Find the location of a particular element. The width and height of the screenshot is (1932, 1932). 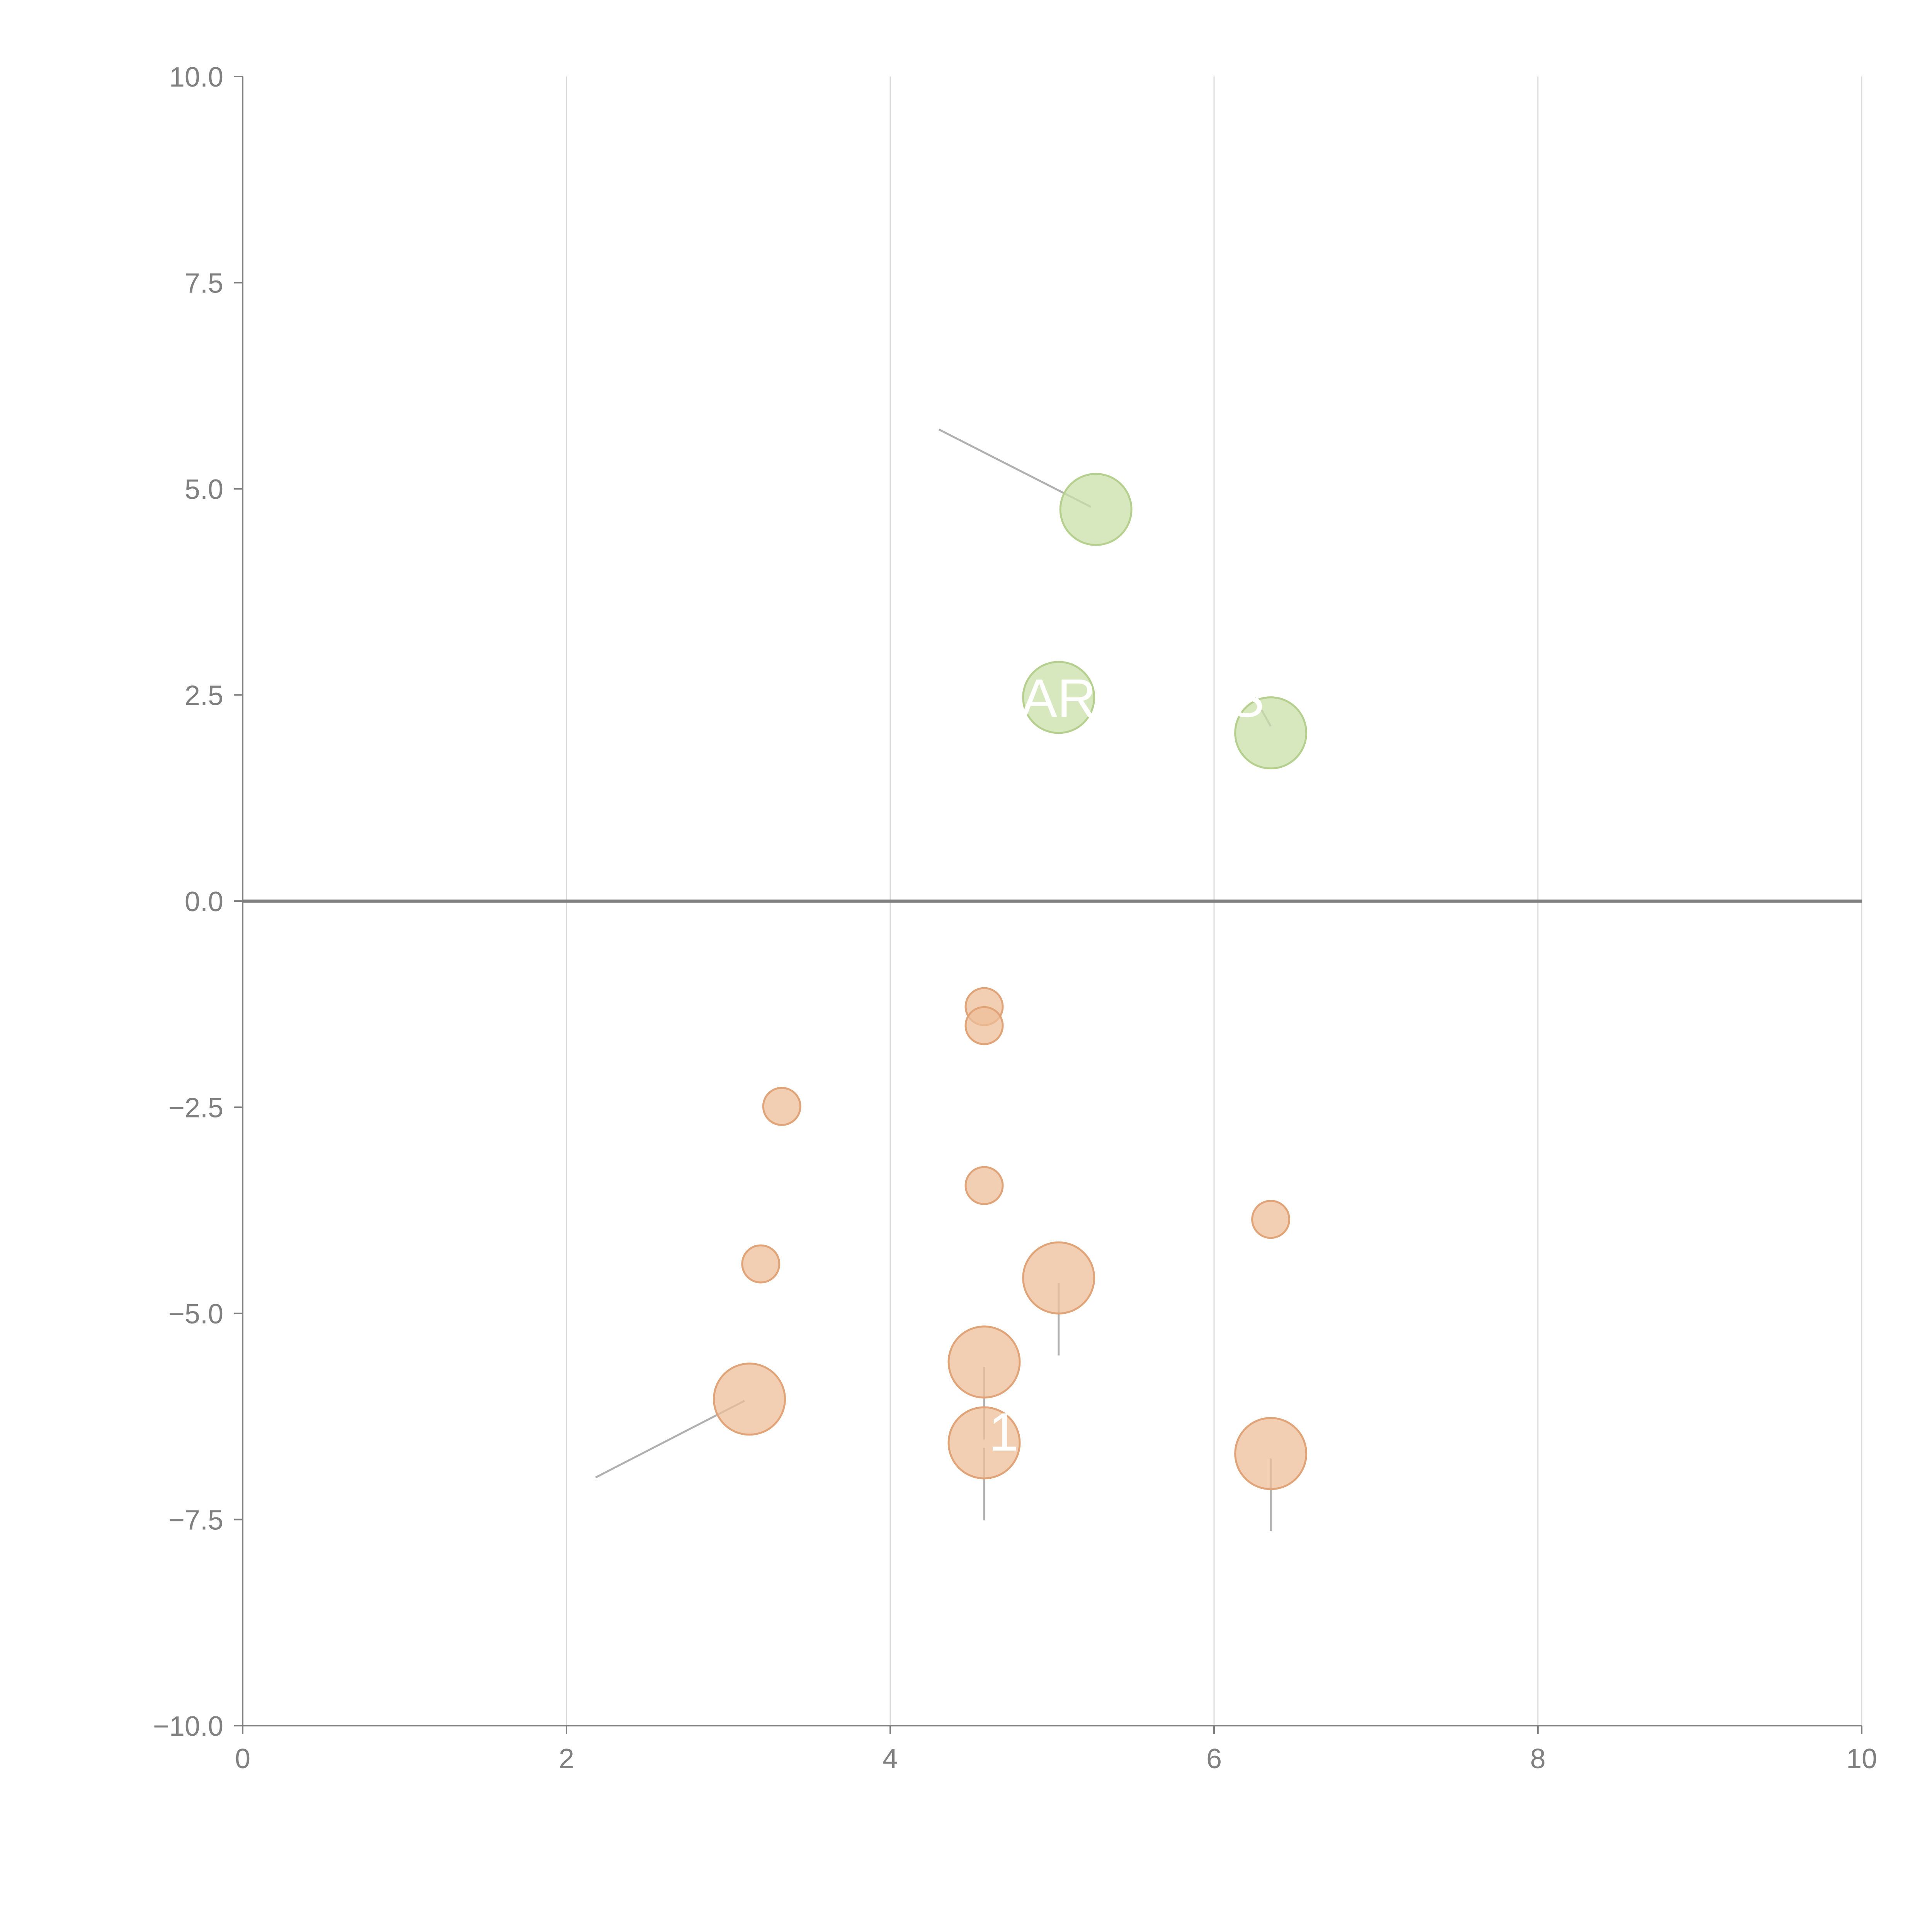

bubble-label: AR is located at coordinates (1058, 698).